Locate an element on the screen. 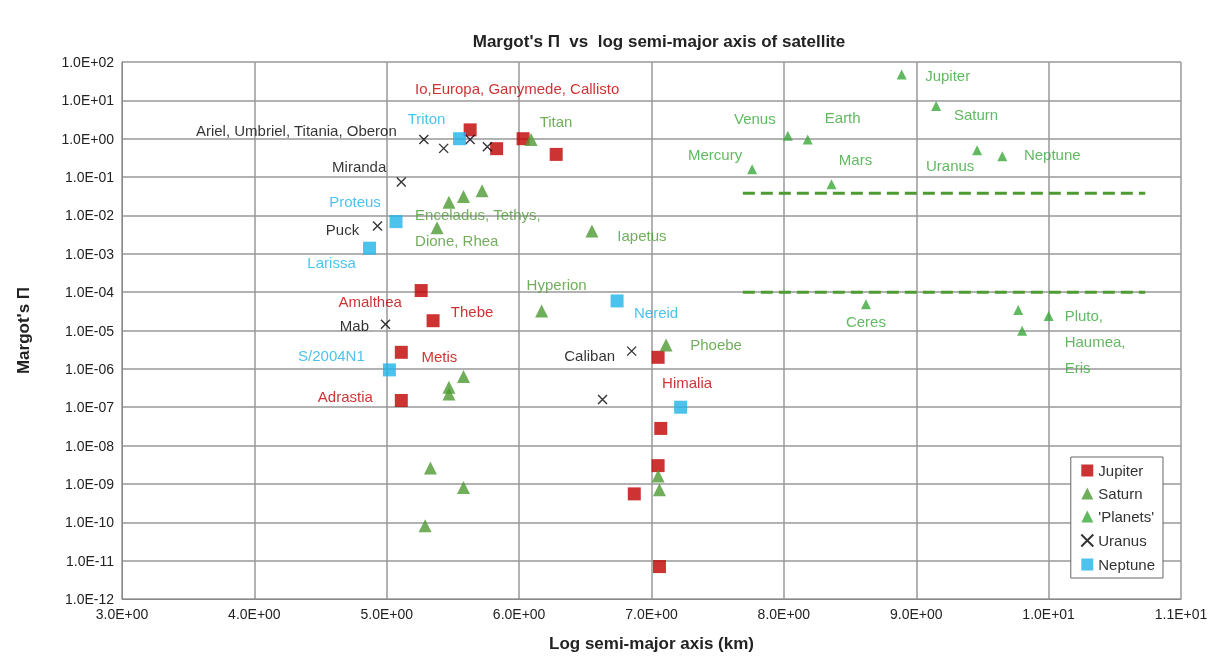 The image size is (1225, 671). x-tick-label: 1.1E+01 is located at coordinates (1181, 614).